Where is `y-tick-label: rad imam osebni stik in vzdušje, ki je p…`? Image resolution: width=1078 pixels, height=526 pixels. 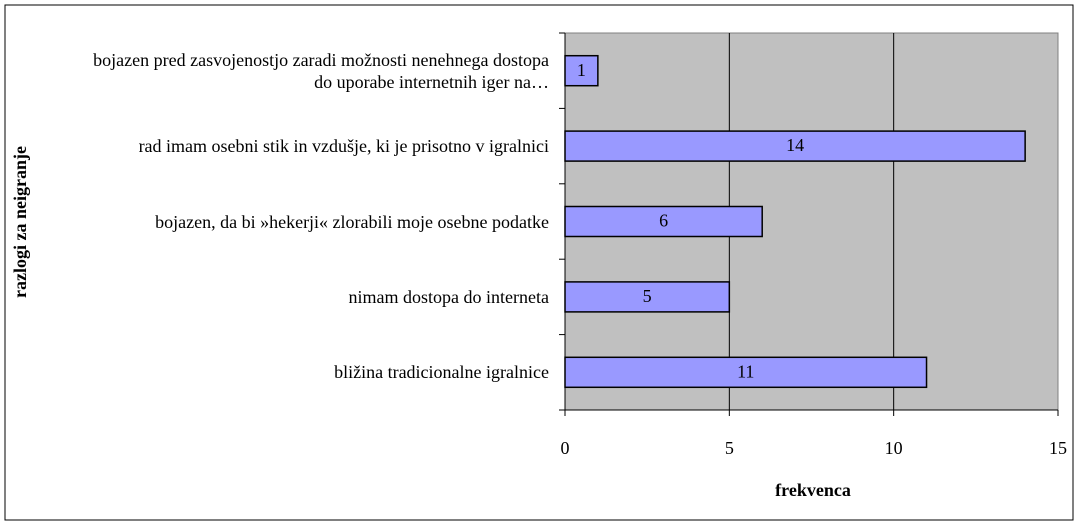
y-tick-label: rad imam osebni stik in vzdušje, ki je p… is located at coordinates (343, 146).